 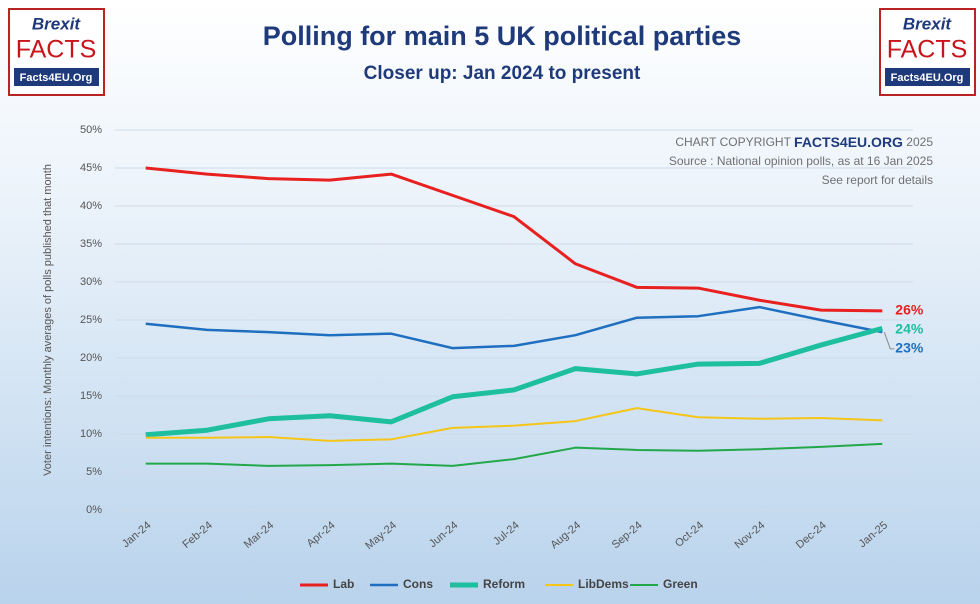 I want to click on logo-left: Brexit FACTS Facts4EU.Org, so click(x=56, y=52).